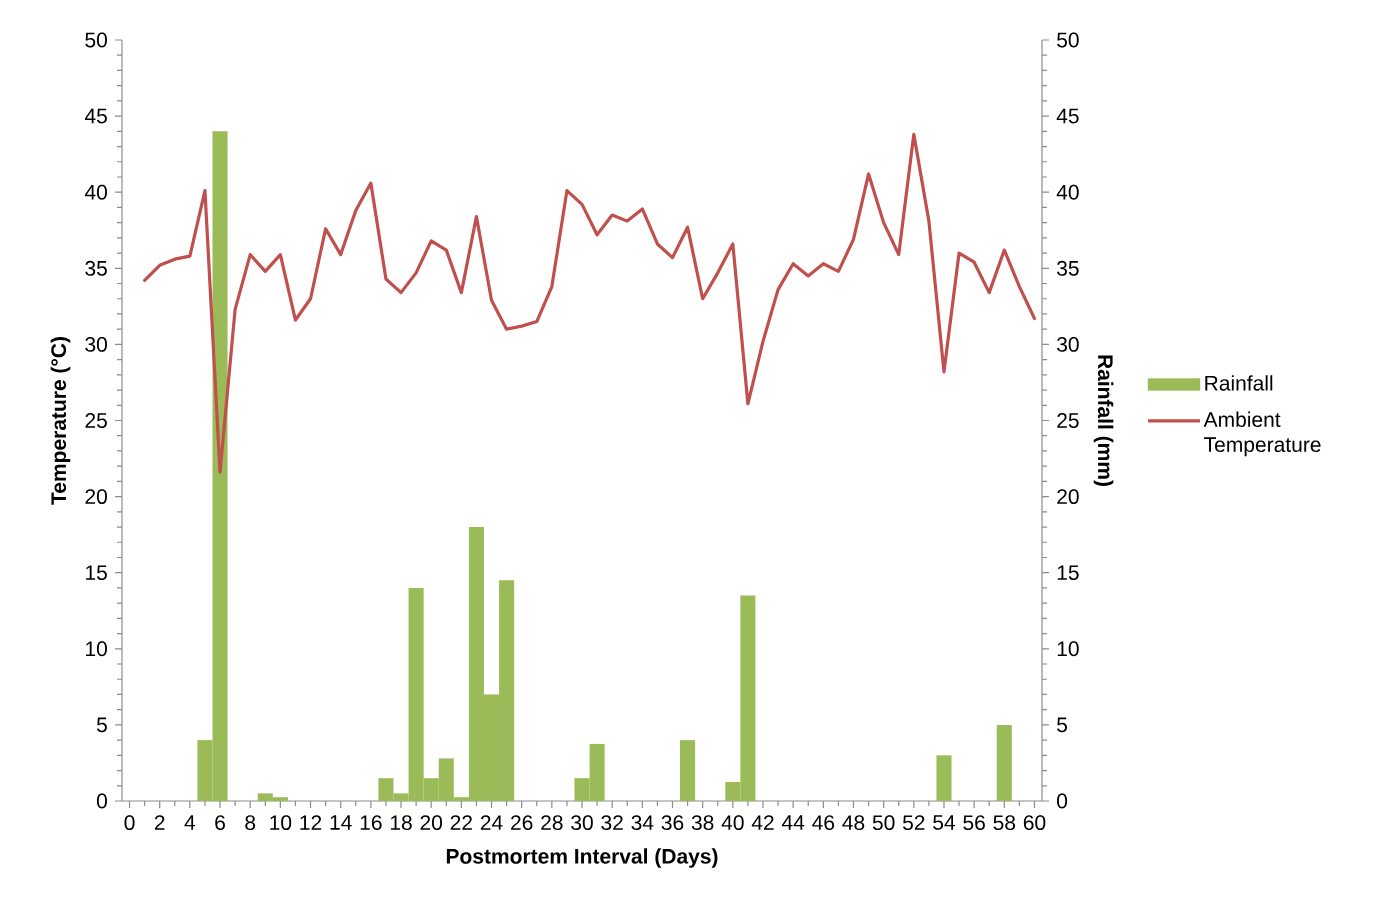 This screenshot has width=1381, height=913. I want to click on legend-label: Ambient Temperature, so click(1262, 434).